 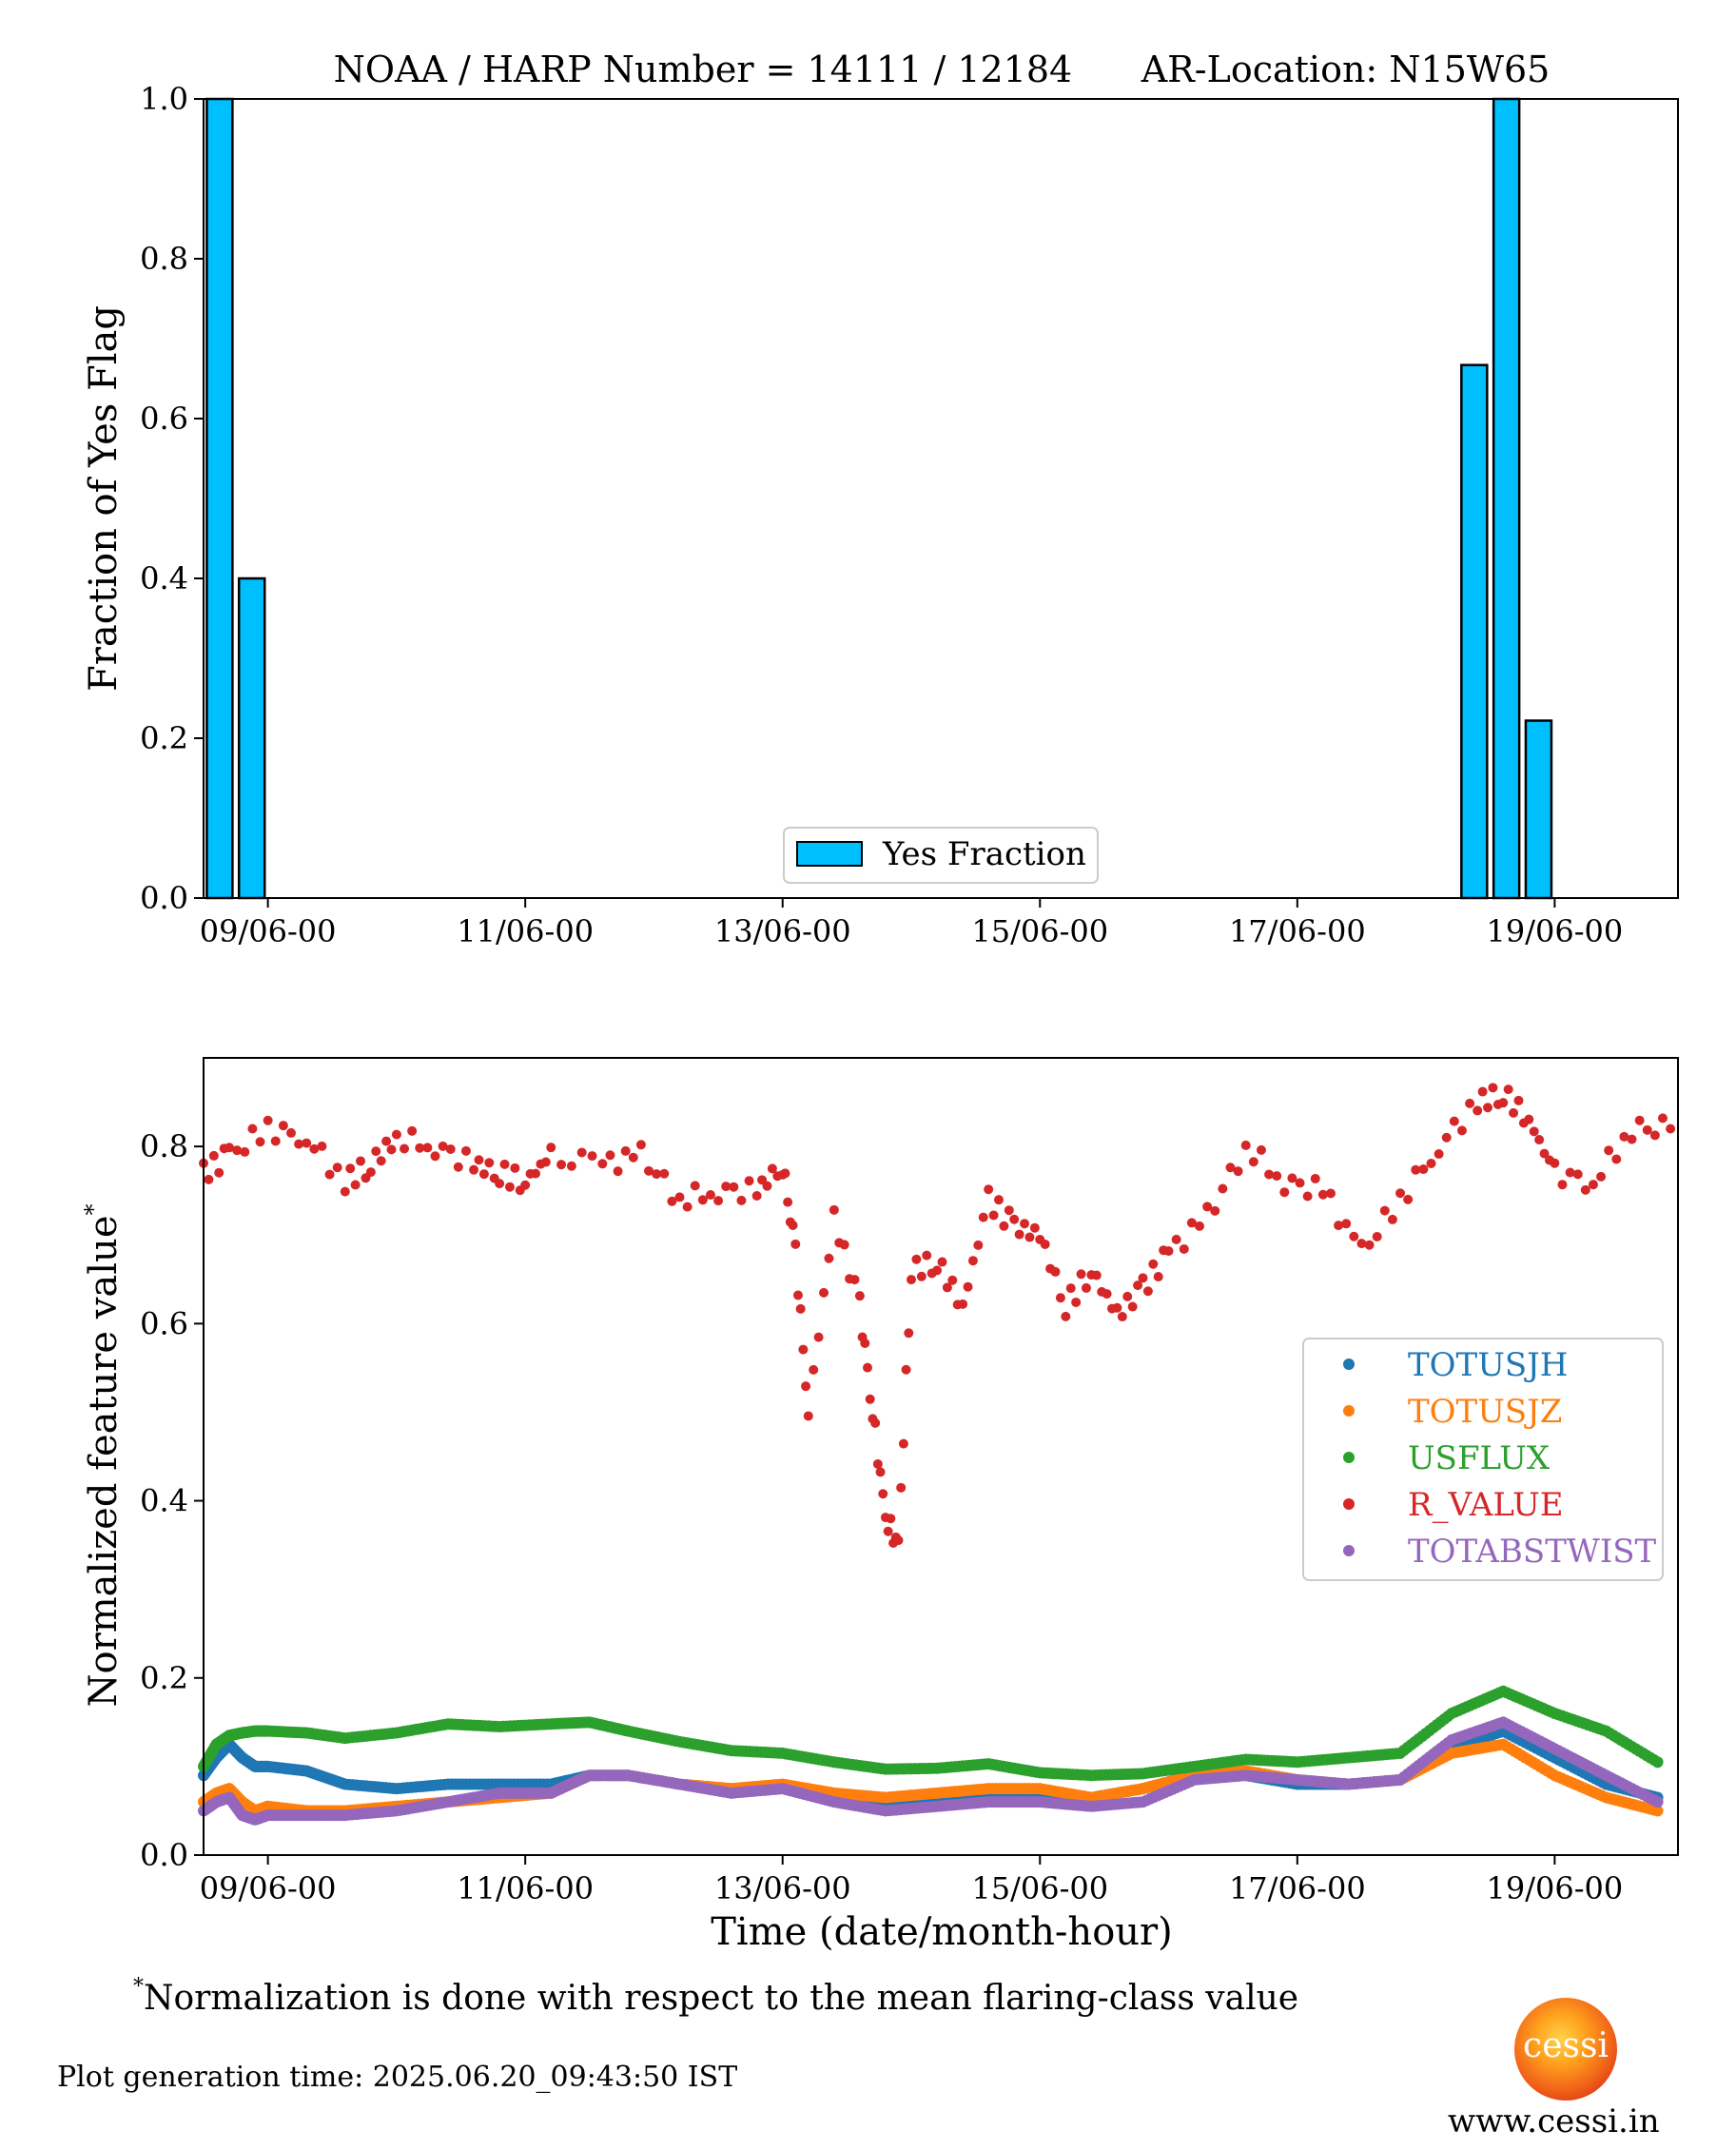 I want to click on y-tick-label: 0.8, so click(x=164, y=1146).